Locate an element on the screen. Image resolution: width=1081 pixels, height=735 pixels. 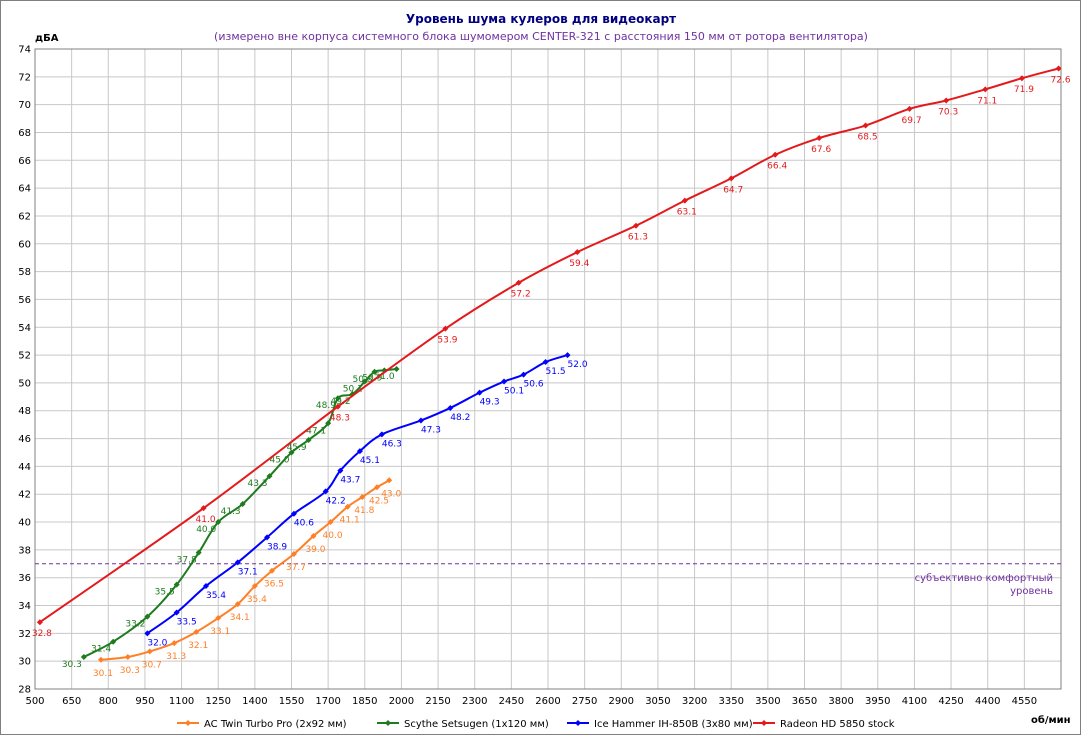
x-tick-label: 3950 is located at coordinates (877, 701).